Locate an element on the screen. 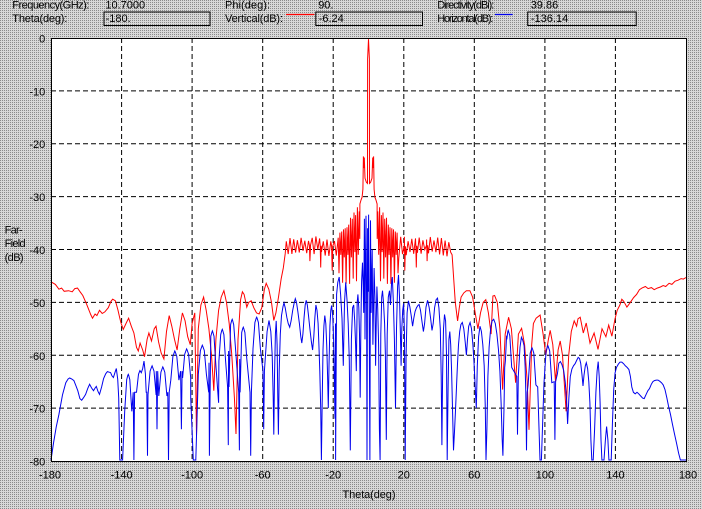  svg-text: -40 is located at coordinates (37, 251).